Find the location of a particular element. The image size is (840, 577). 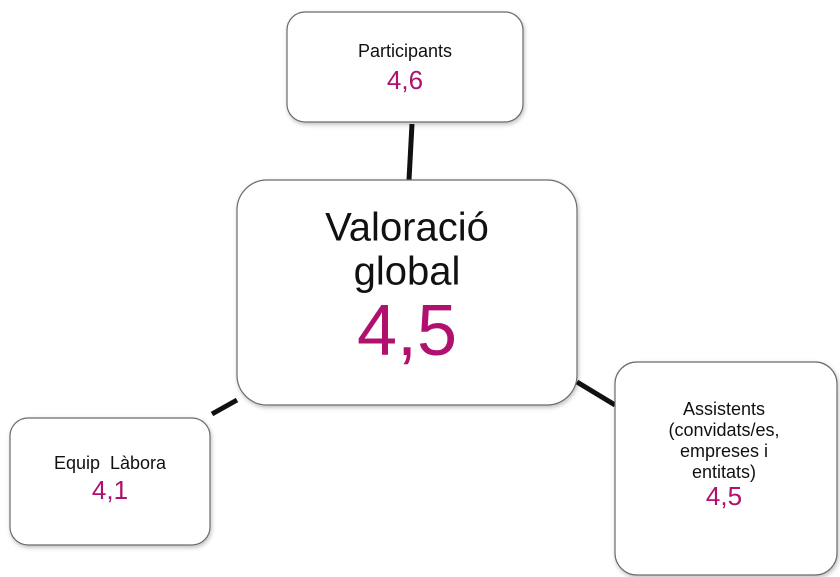

node-label: Valoració is located at coordinates (407, 228).